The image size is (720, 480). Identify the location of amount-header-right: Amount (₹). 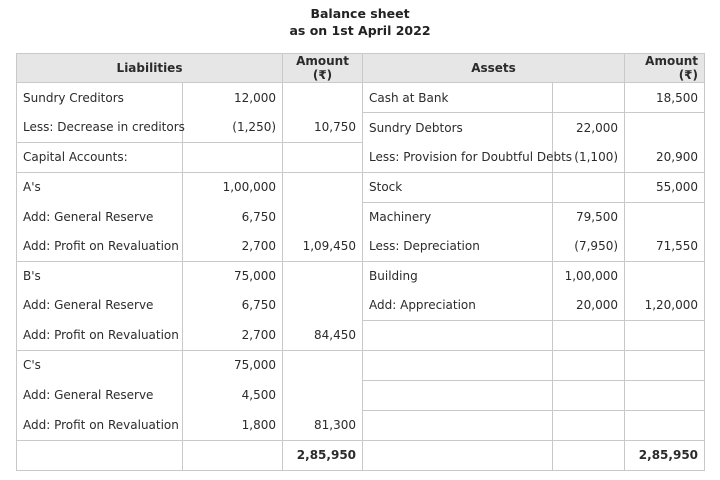
(665, 68).